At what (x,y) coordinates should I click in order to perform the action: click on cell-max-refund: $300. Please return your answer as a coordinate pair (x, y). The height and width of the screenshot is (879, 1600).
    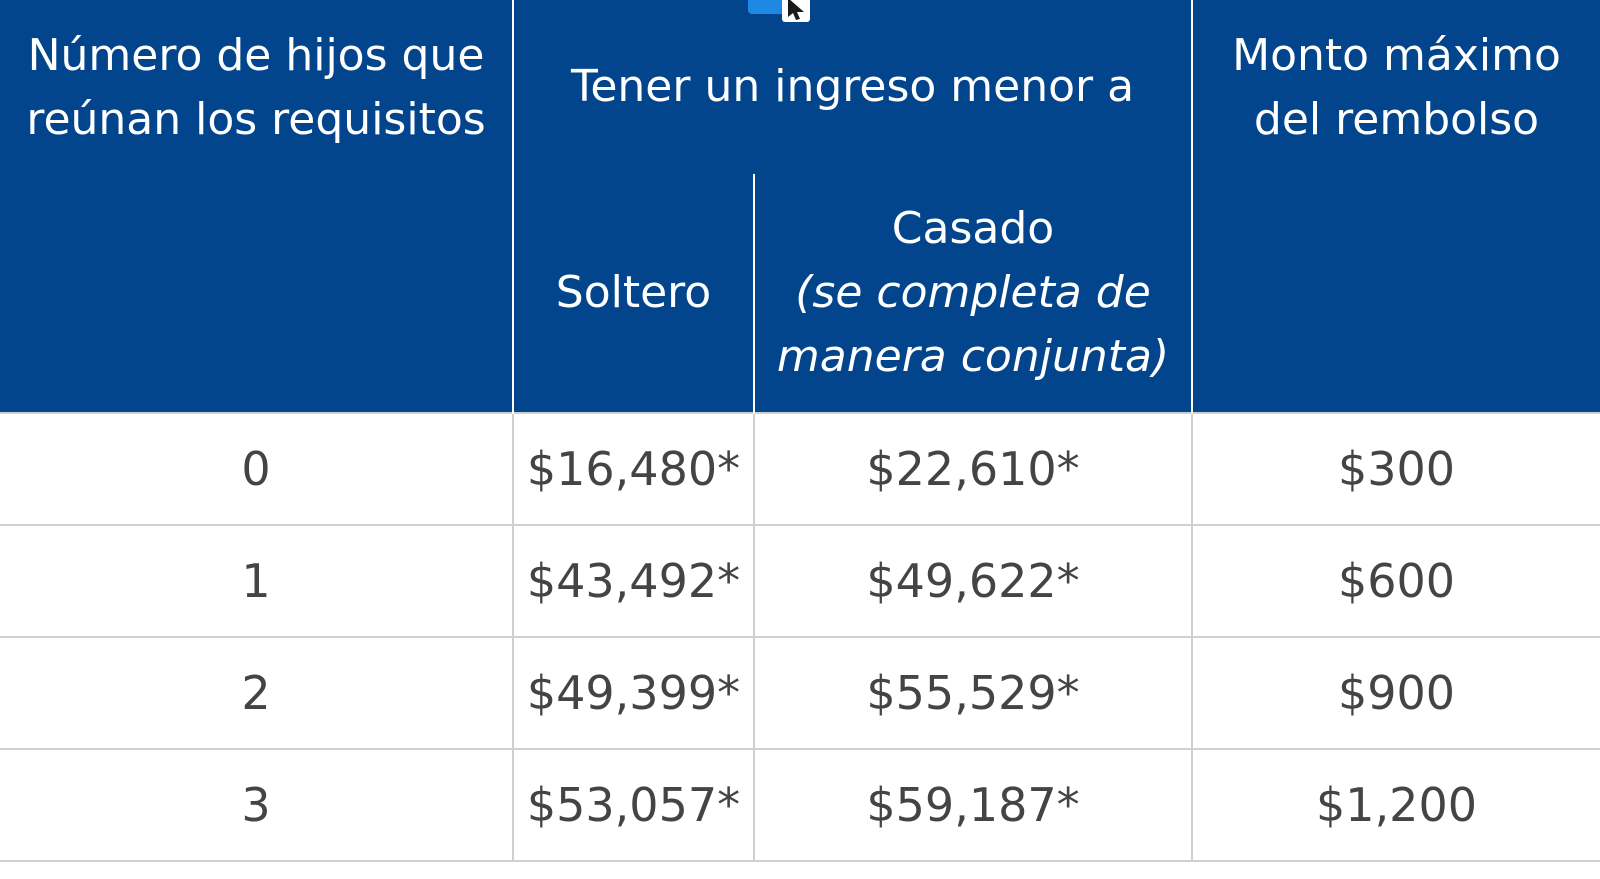
    Looking at the image, I should click on (1395, 468).